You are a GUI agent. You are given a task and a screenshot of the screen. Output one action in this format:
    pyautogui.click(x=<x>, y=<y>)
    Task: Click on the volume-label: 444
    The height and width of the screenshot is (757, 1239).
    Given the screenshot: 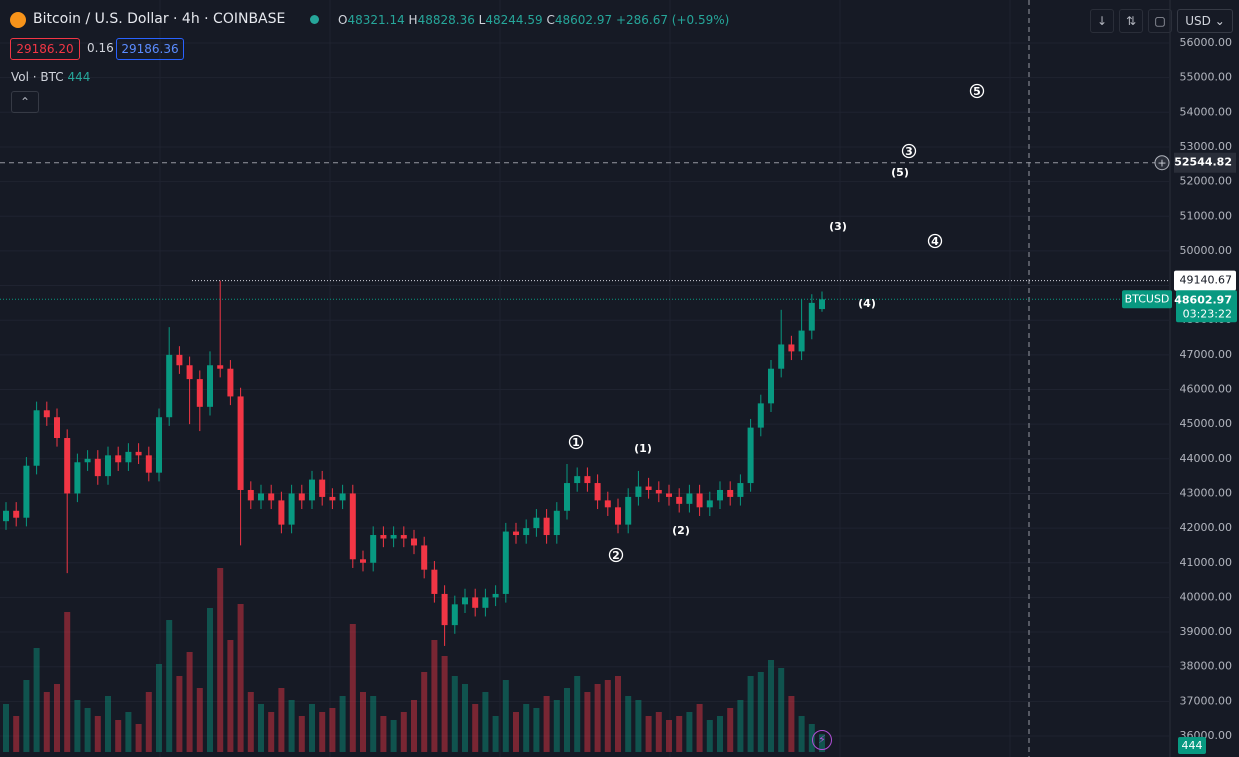 What is the action you would take?
    pyautogui.click(x=1192, y=745)
    